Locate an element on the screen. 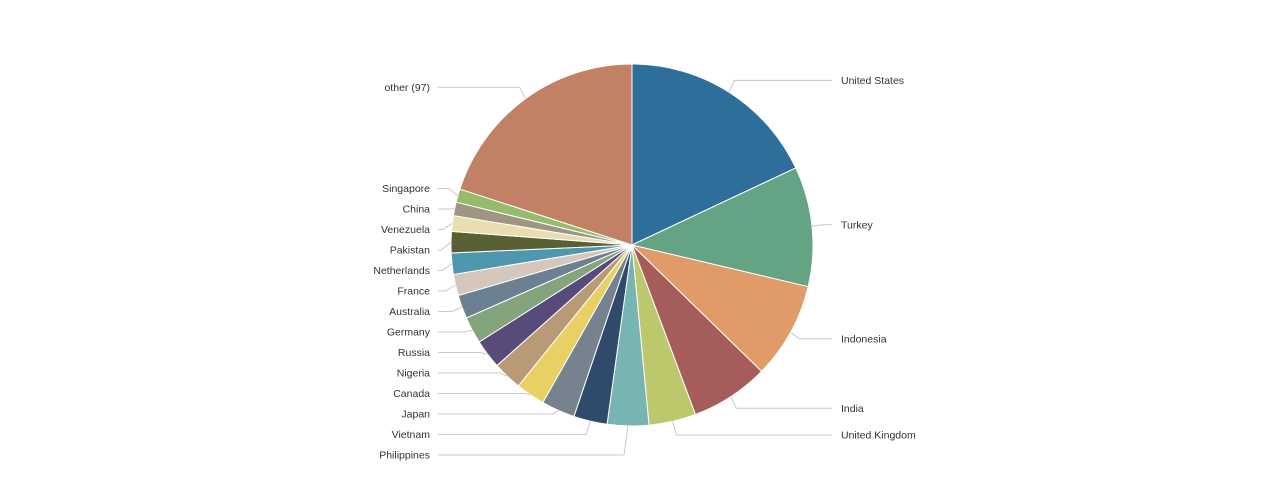 The image size is (1280, 490). slice-label-singapore: Singapore is located at coordinates (406, 189).